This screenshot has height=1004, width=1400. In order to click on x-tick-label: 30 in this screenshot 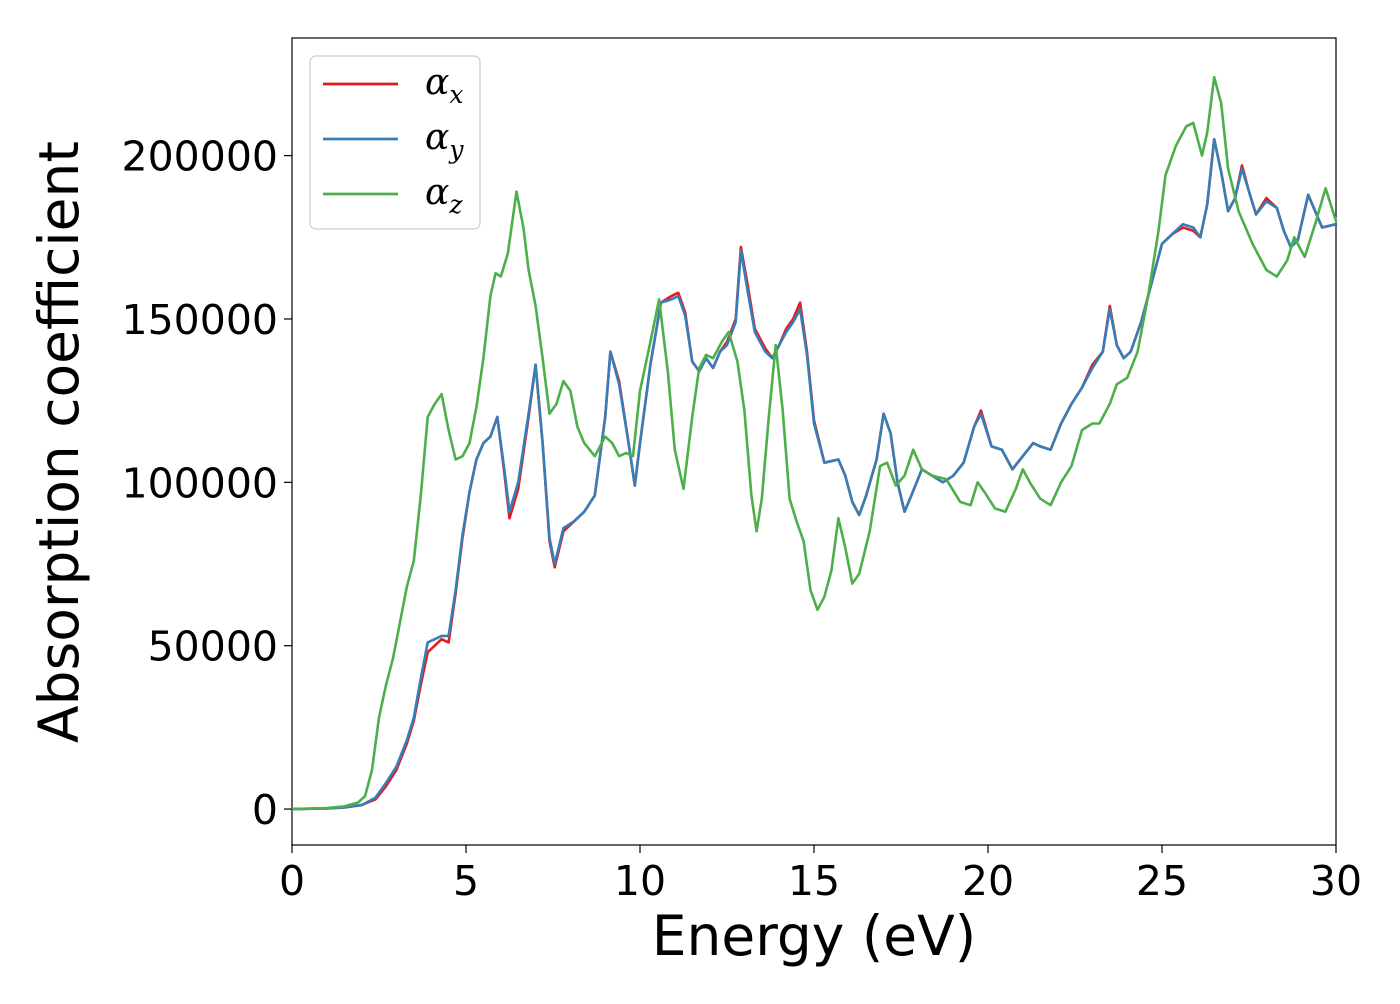, I will do `click(1336, 881)`.